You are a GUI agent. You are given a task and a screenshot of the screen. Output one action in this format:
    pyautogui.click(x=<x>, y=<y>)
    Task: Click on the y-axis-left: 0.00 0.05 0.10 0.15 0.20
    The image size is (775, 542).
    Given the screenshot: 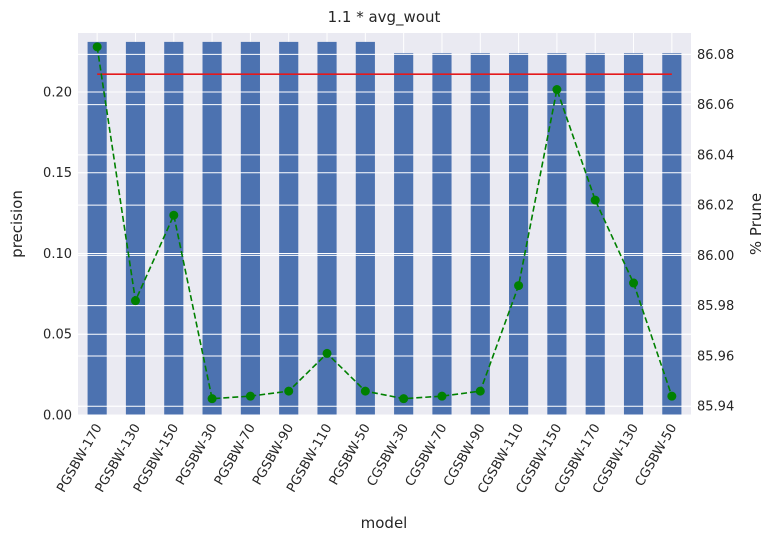 What is the action you would take?
    pyautogui.click(x=57, y=254)
    